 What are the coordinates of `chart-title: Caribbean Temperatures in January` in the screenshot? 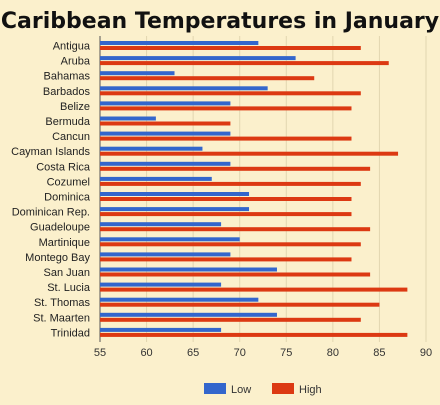 It's located at (220, 21).